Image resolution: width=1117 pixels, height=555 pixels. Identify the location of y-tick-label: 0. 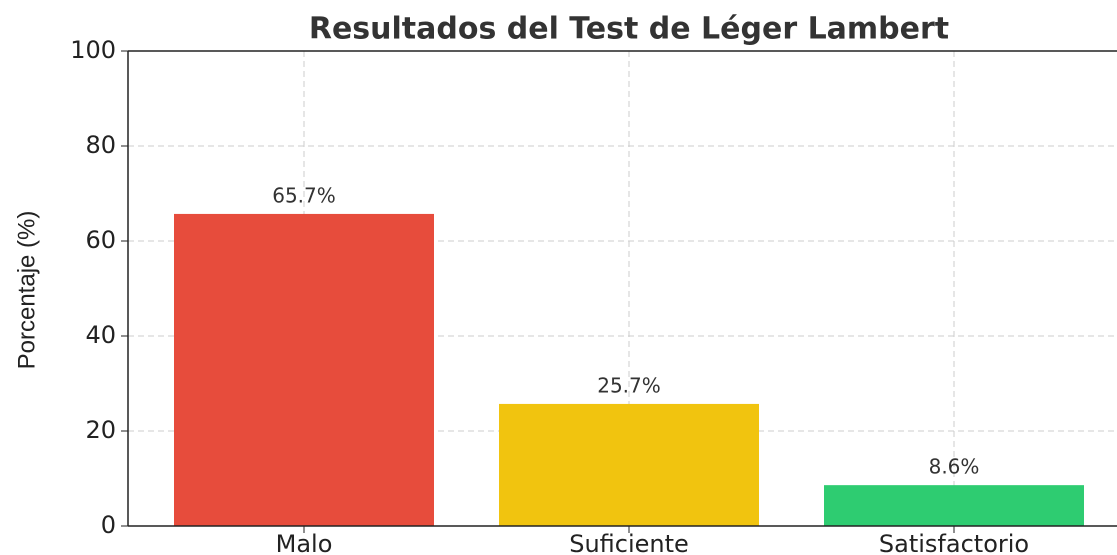
(108, 525).